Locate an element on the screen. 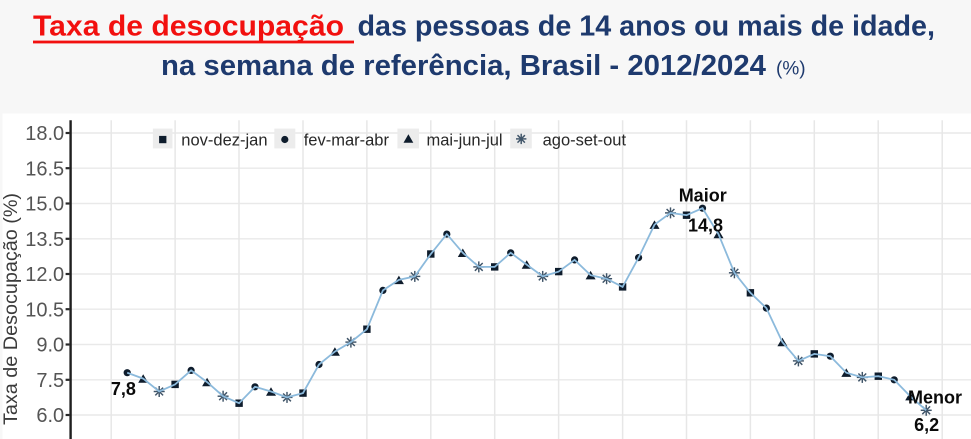  svg-text: 14,8 is located at coordinates (705, 225).